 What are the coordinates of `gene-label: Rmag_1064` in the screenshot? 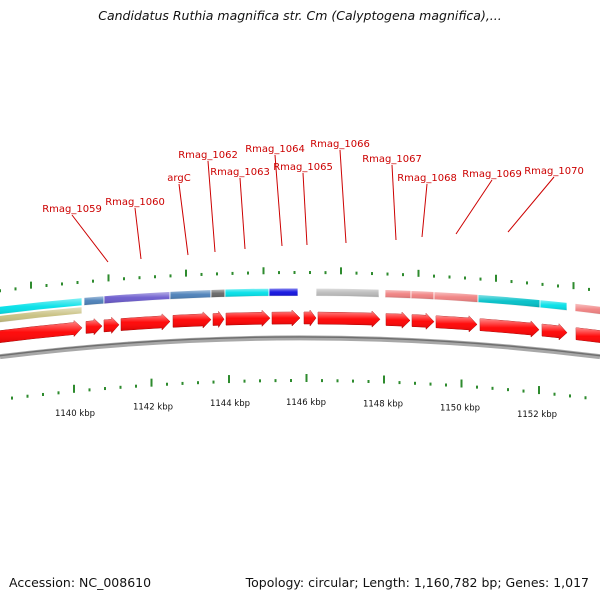 It's located at (275, 149).